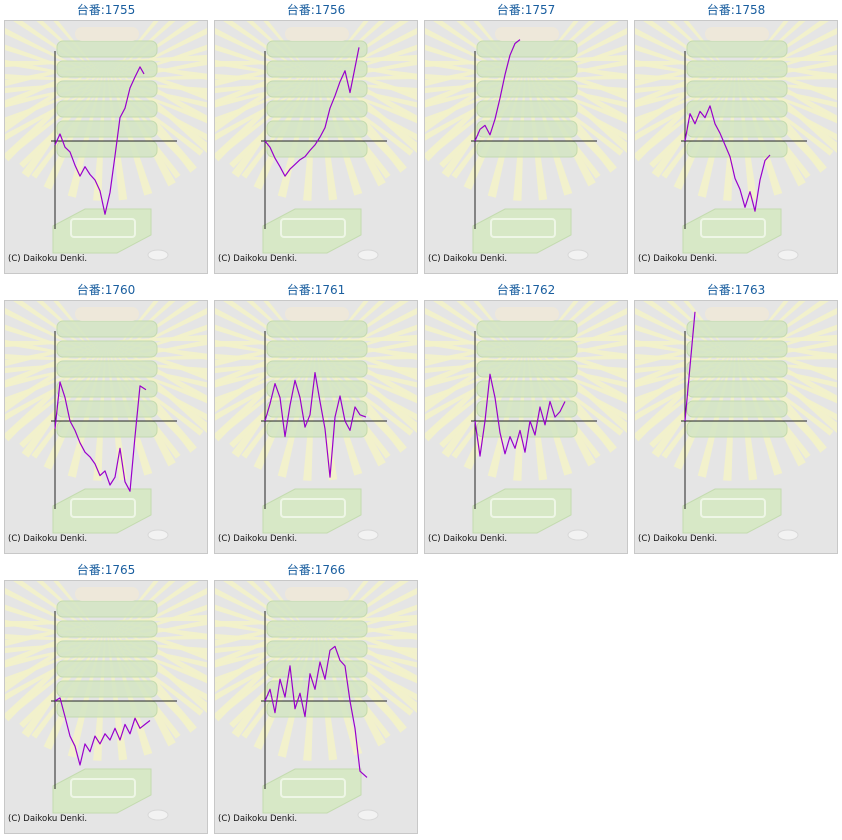 The image size is (842, 840). What do you see at coordinates (736, 10) in the screenshot?
I see `machine-number-title: 台番:1758` at bounding box center [736, 10].